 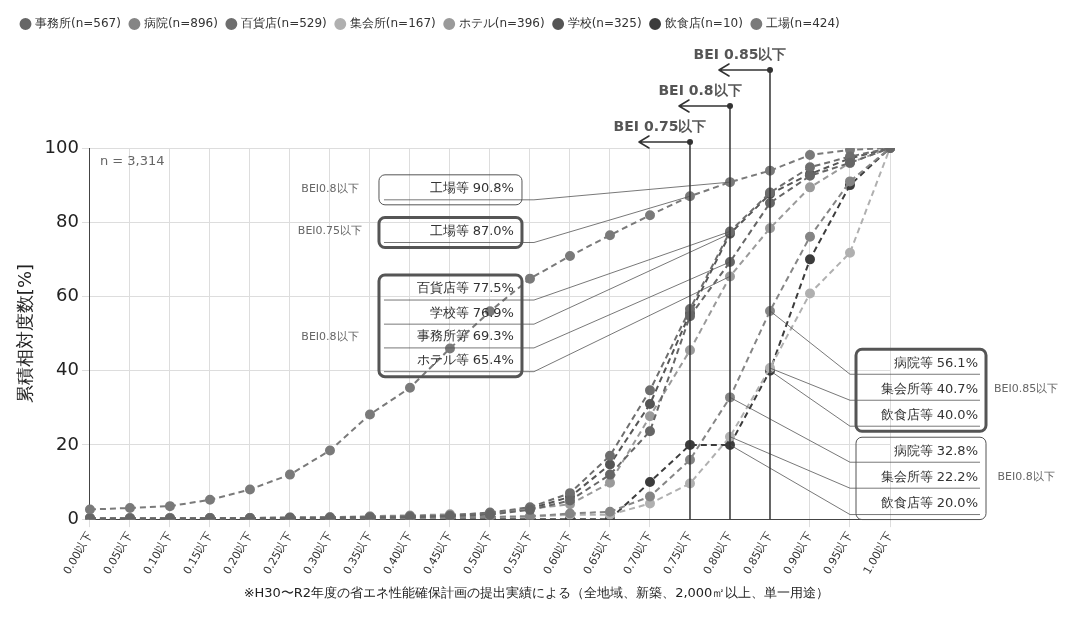 I want to click on y-tick-label: 20, so click(x=67, y=443).